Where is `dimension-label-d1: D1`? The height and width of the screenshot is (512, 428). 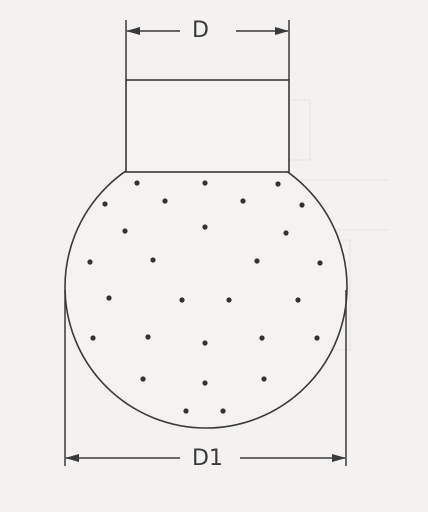 dimension-label-d1: D1 is located at coordinates (207, 459).